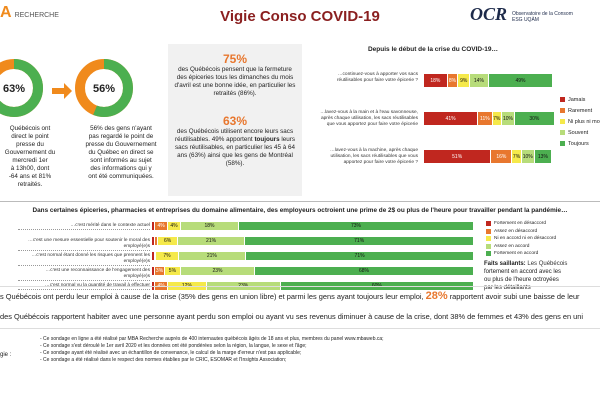 This screenshot has width=600, height=403. What do you see at coordinates (121, 144) in the screenshot?
I see `text-line: presse du Gouvernement` at bounding box center [121, 144].